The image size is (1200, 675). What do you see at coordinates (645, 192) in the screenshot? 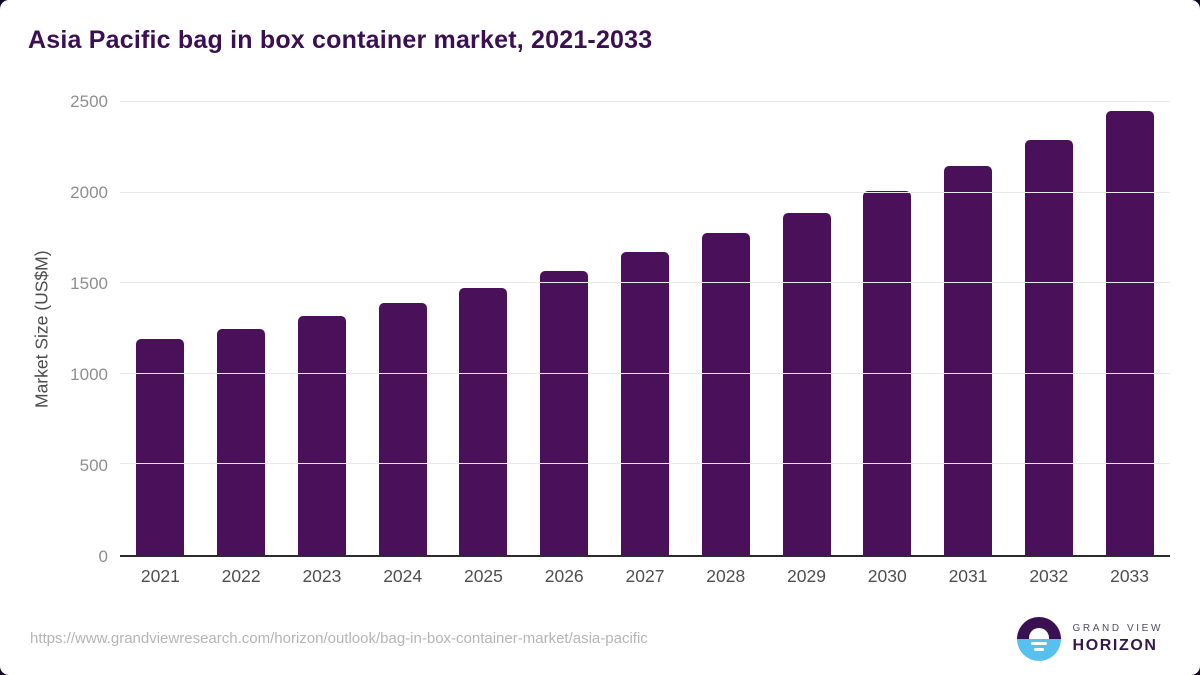
I see `gridline-2000` at bounding box center [645, 192].